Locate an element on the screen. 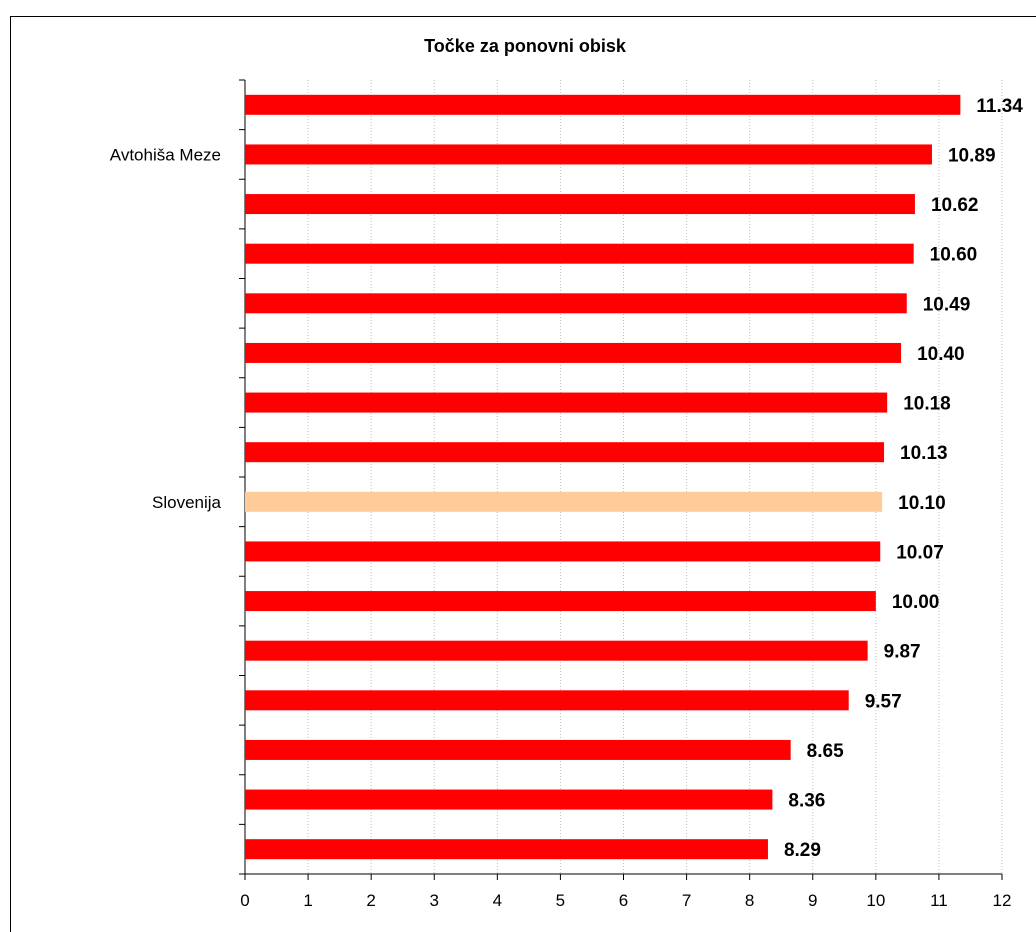 This screenshot has width=1036, height=932. value-label-5: 10.40 is located at coordinates (941, 354).